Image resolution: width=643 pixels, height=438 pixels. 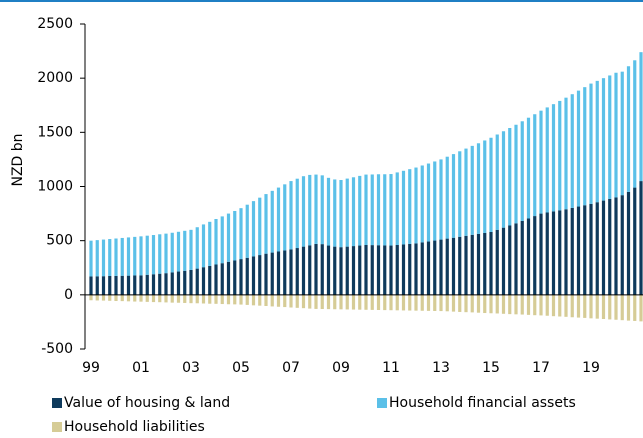 What do you see at coordinates (59, 241) in the screenshot?
I see `y-tick-label: 500` at bounding box center [59, 241].